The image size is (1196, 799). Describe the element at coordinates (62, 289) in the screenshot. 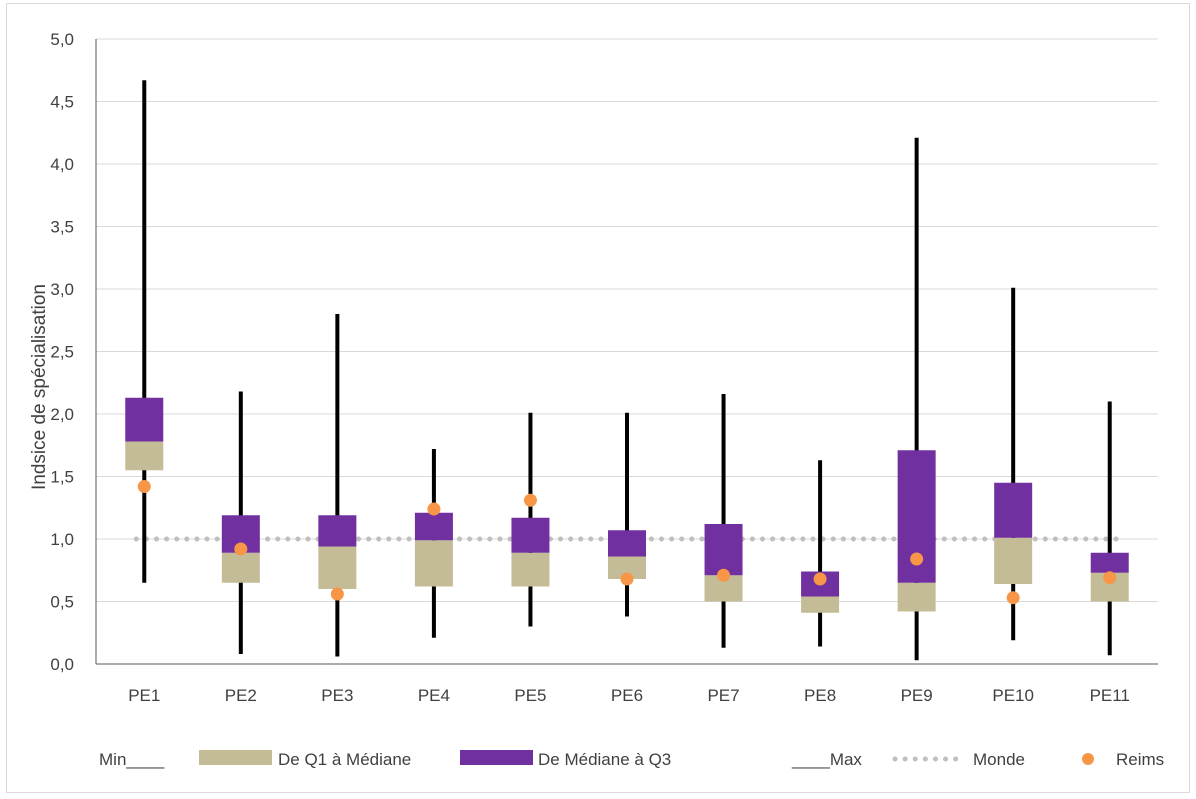

I see `y-tick-label: 3,0` at that location.